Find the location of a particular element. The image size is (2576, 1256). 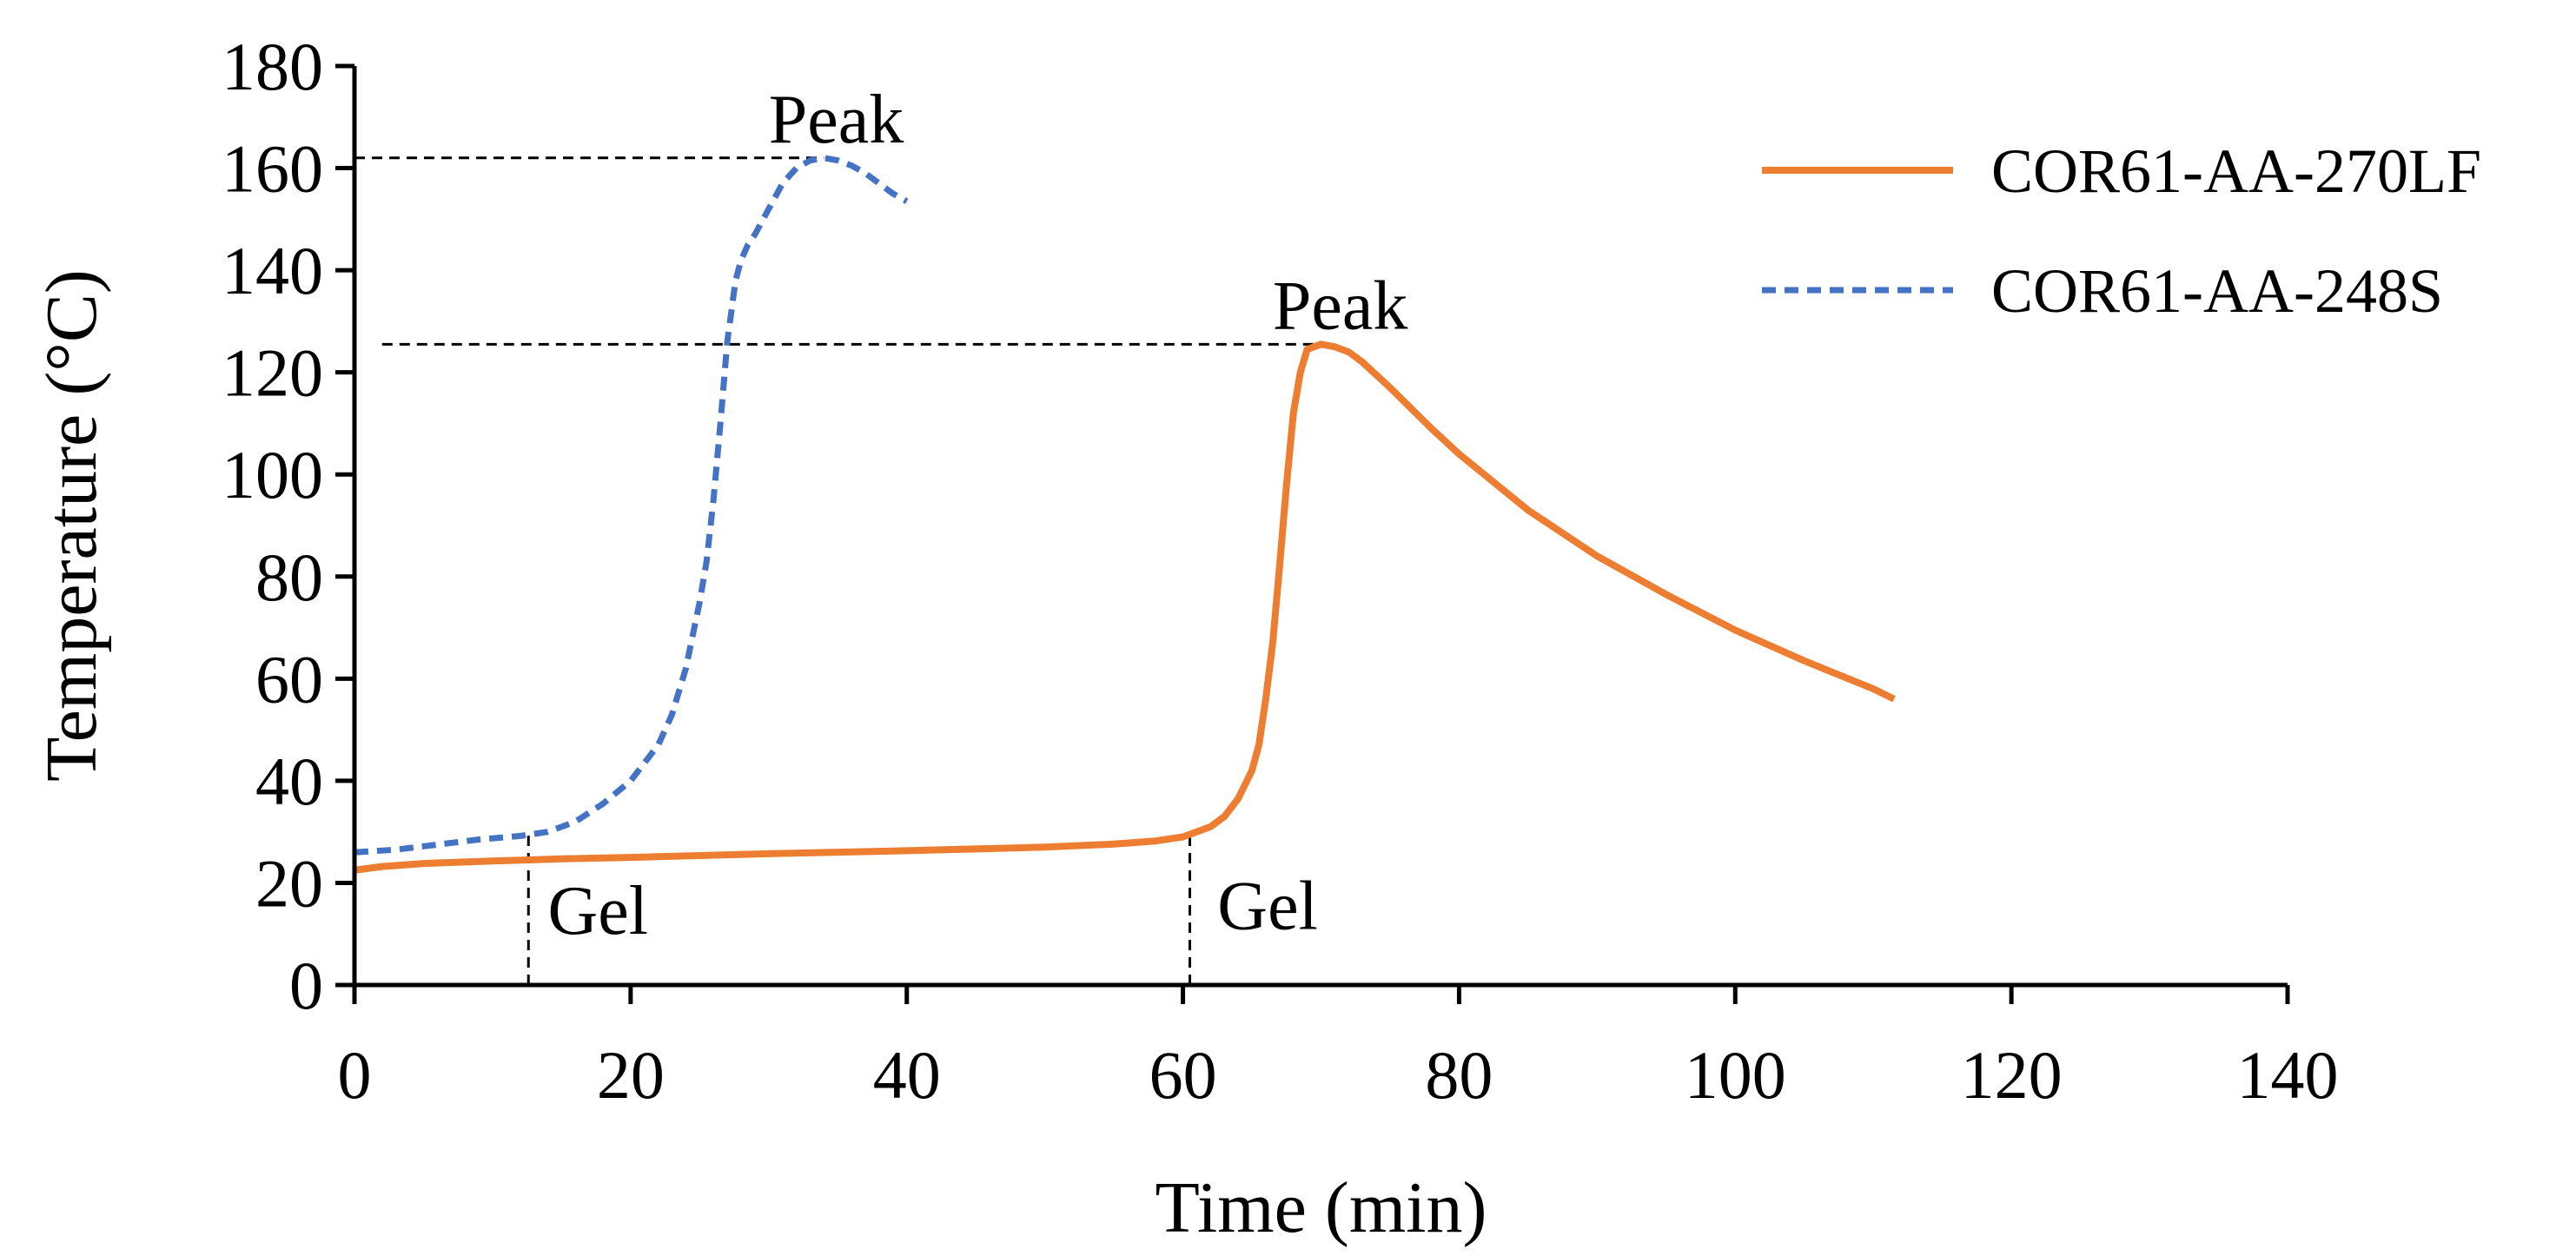

x-tick-label: 60 is located at coordinates (1183, 1075).